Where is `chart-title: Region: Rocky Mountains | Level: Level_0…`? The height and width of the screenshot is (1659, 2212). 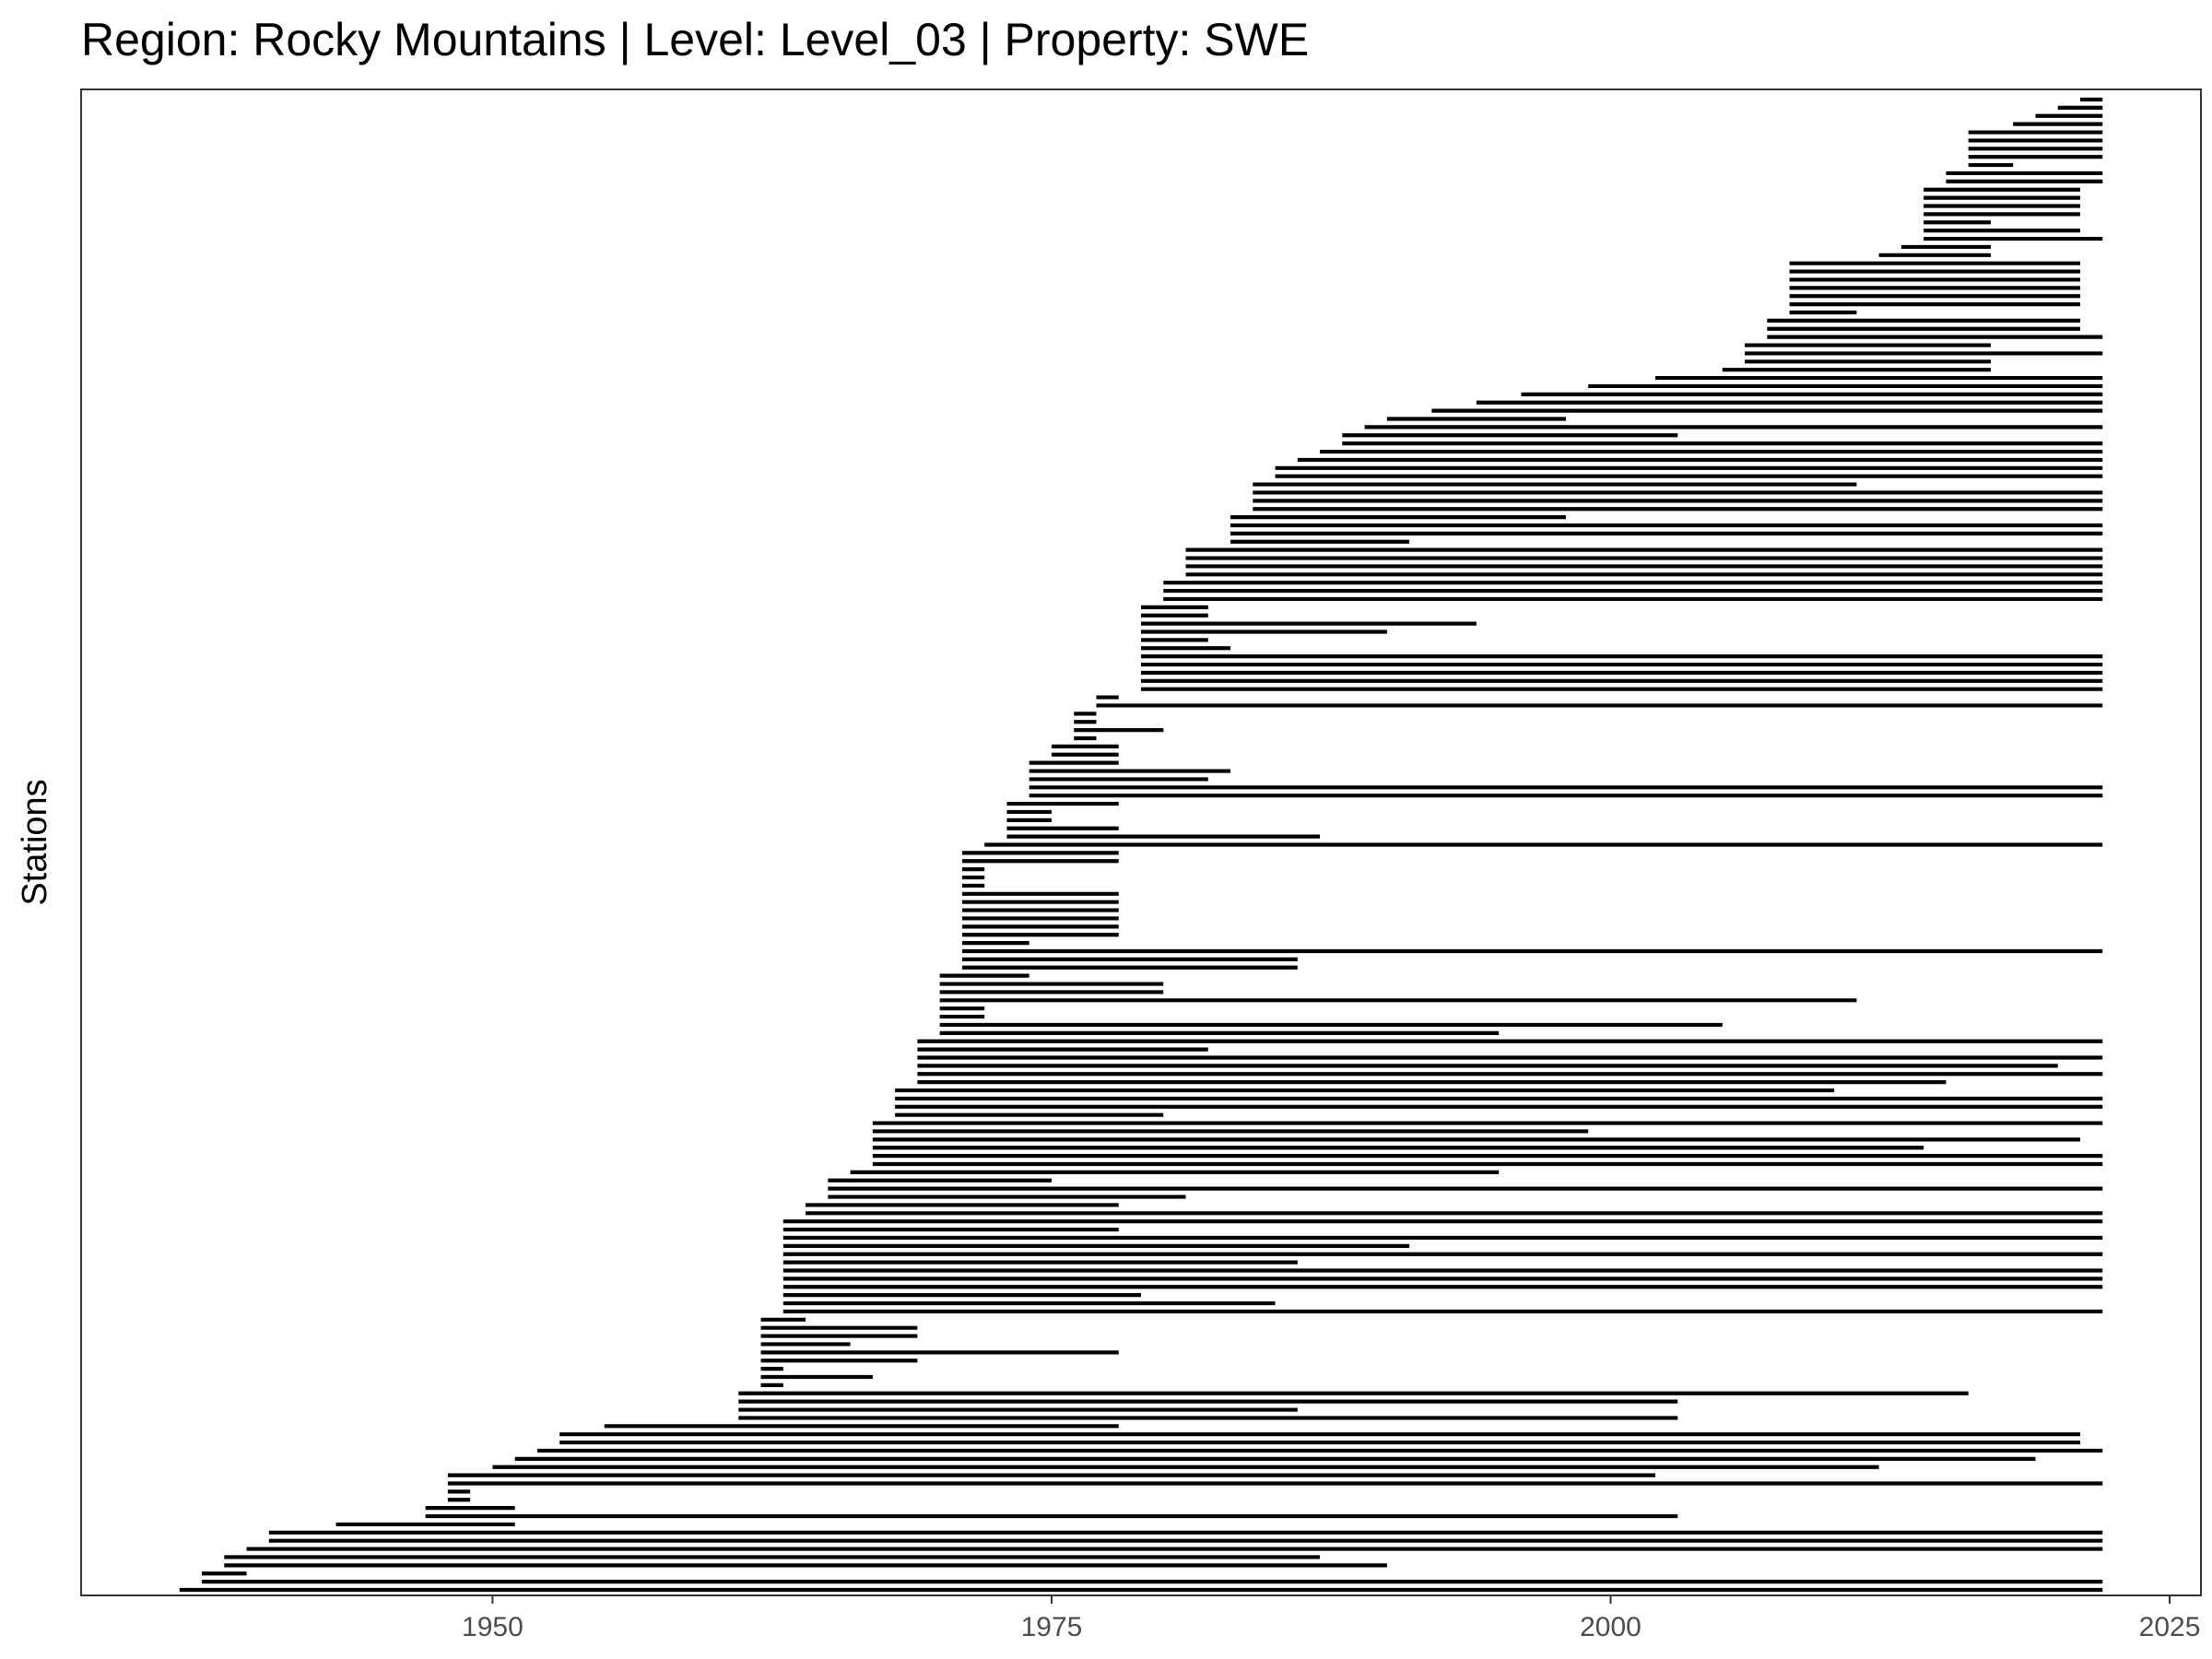
chart-title: Region: Rocky Mountains | Level: Level_0… is located at coordinates (695, 39).